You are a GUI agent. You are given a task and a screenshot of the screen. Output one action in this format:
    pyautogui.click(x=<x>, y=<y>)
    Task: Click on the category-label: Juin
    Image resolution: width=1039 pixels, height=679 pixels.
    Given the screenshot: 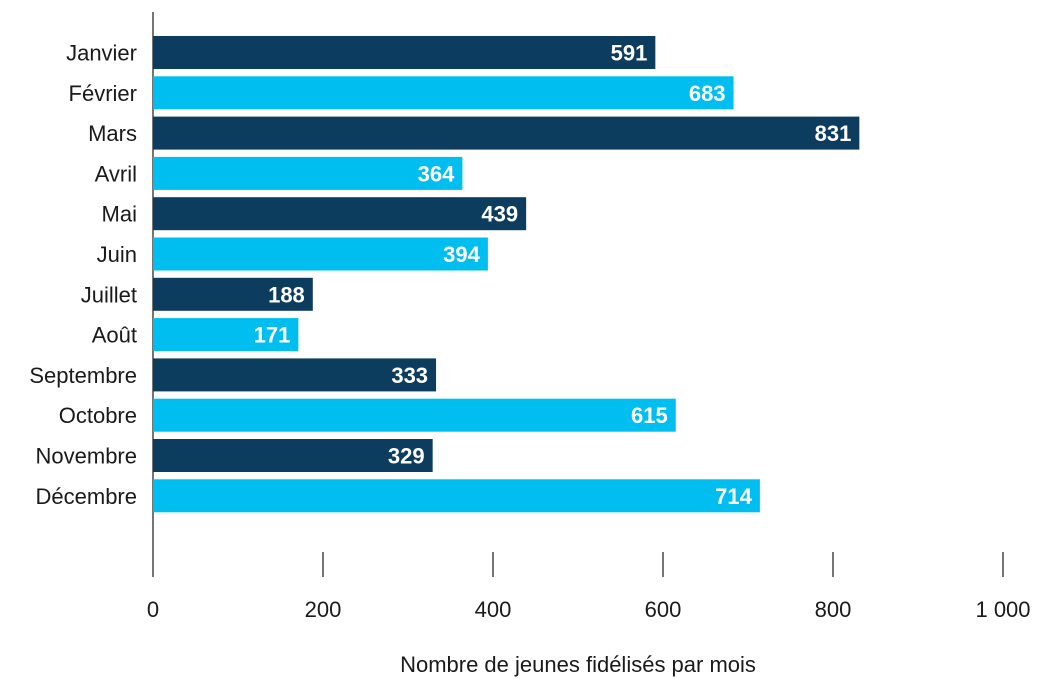 What is the action you would take?
    pyautogui.click(x=117, y=254)
    